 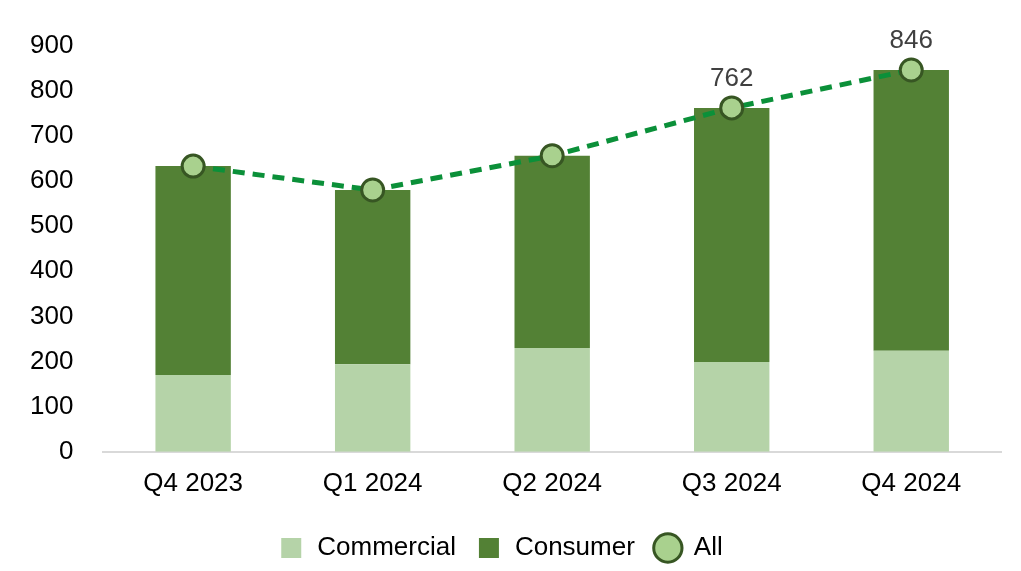 I want to click on y-tick-label: 100, so click(x=51, y=404).